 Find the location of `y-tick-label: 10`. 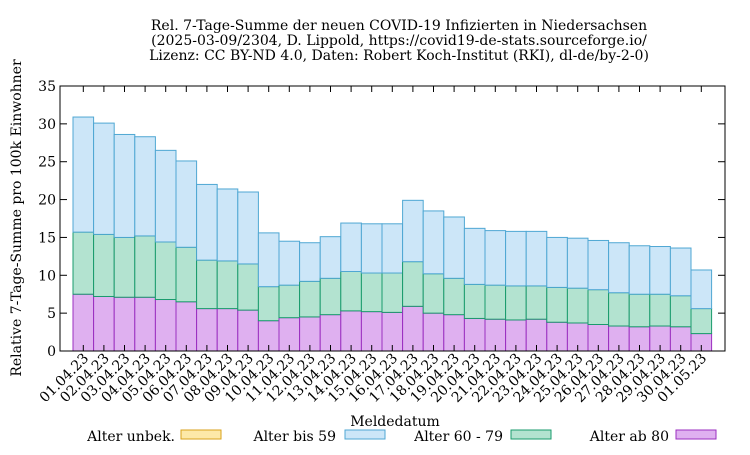

y-tick-label: 10 is located at coordinates (47, 276).